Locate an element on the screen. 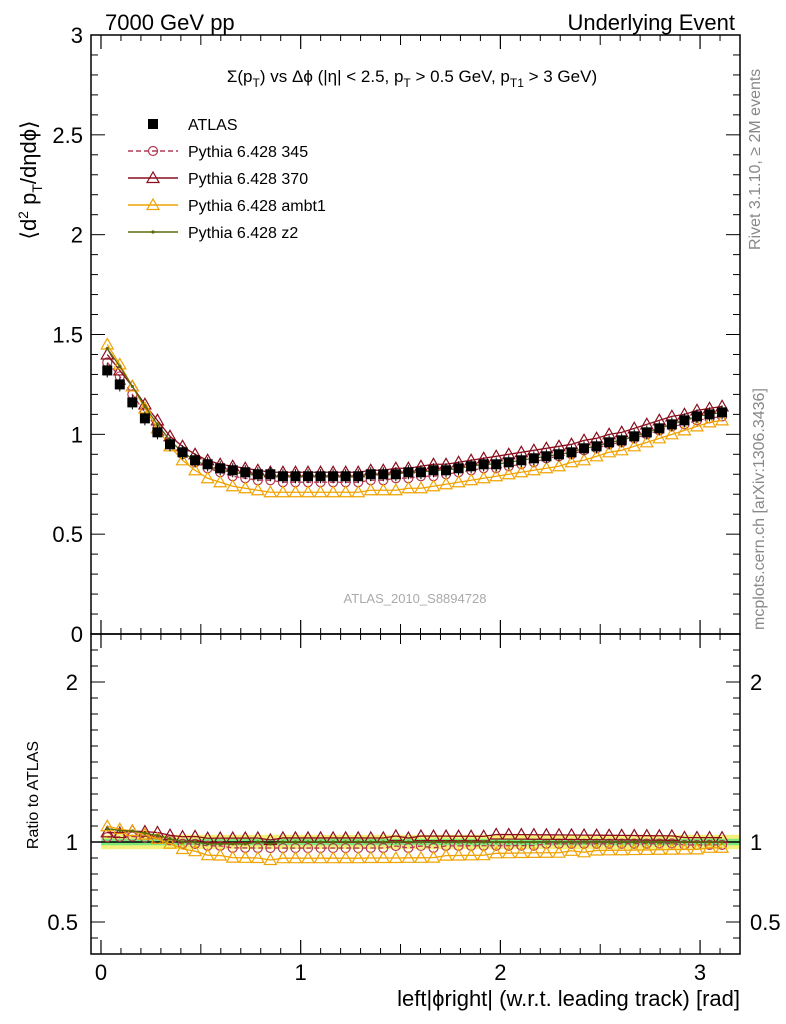 The image size is (786, 1024). data-points is located at coordinates (415, 423).